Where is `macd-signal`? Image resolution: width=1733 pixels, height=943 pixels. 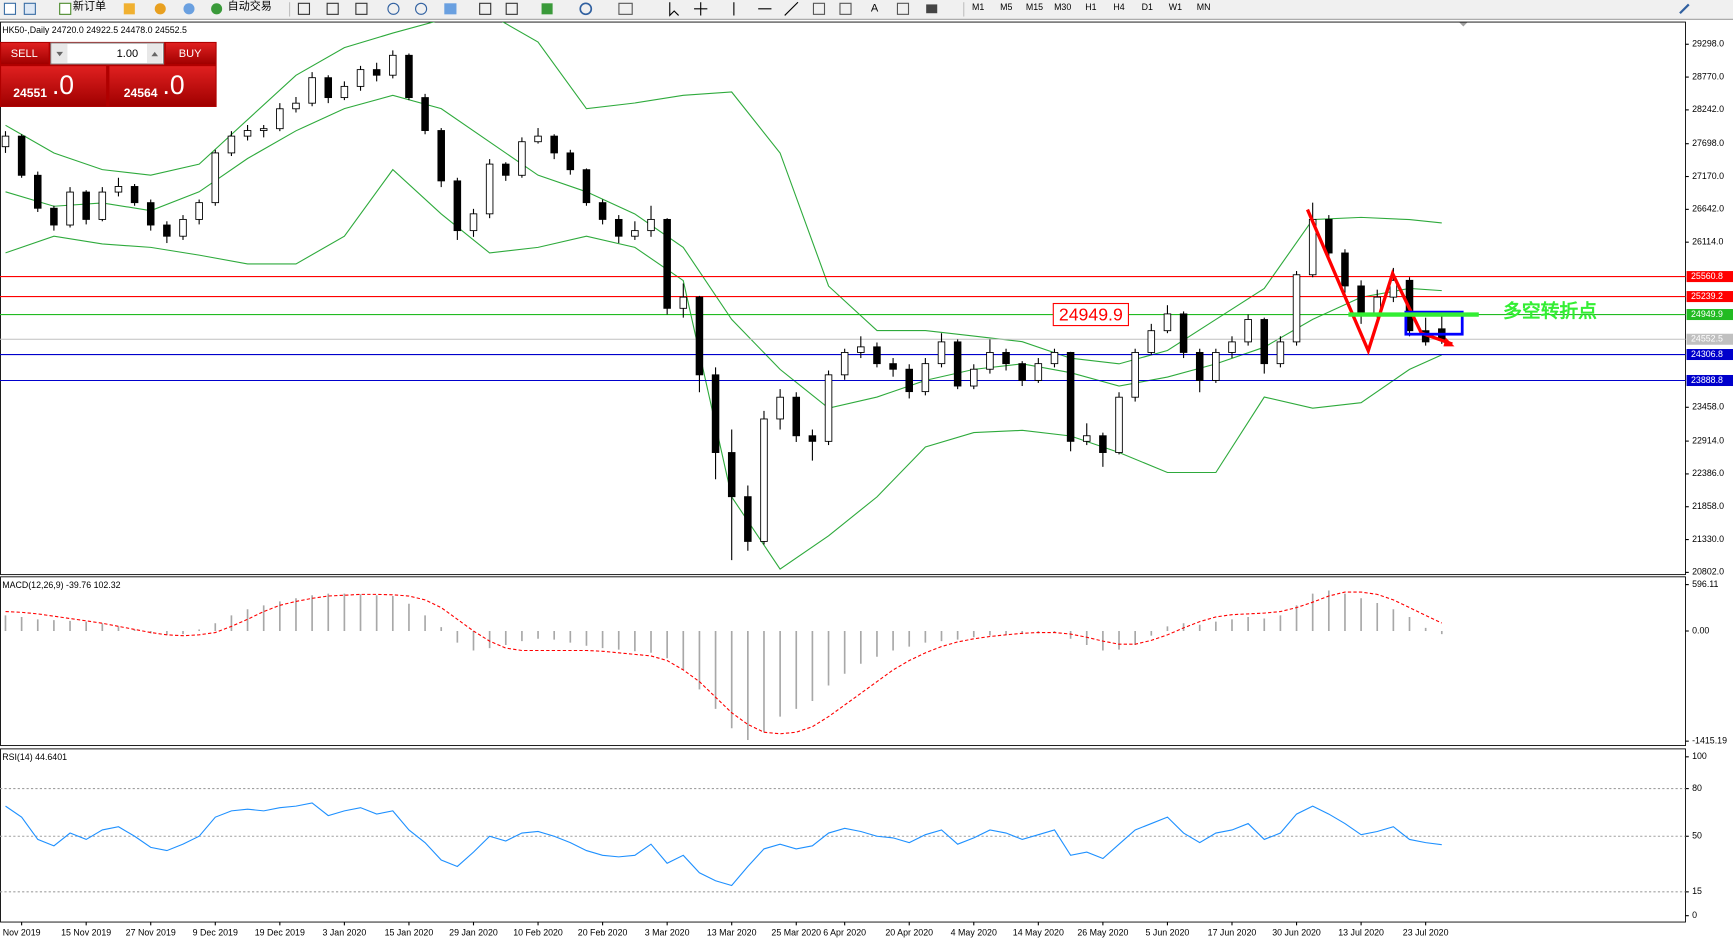 macd-signal is located at coordinates (724, 663).